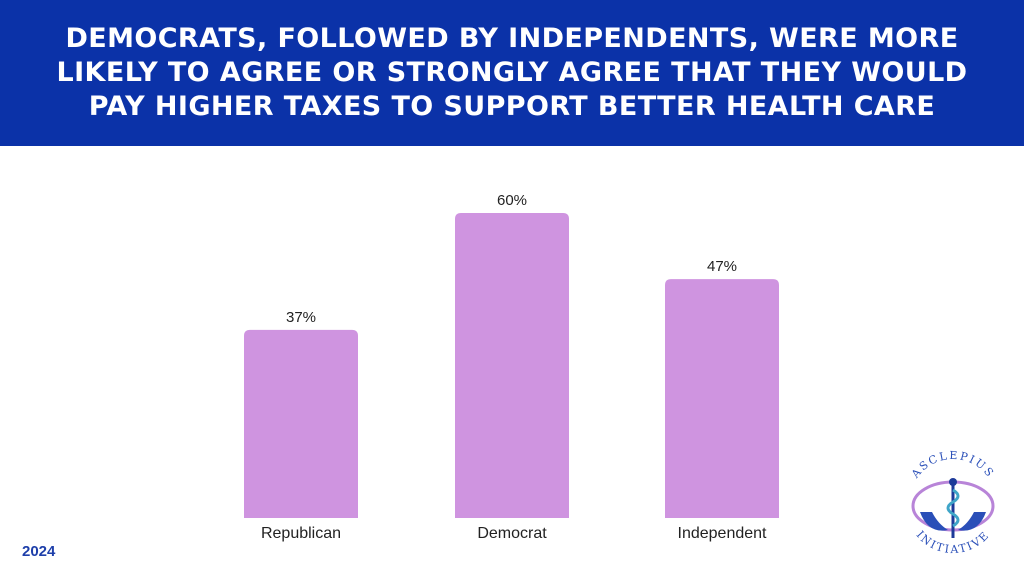 The image size is (1024, 576). I want to click on data-label-democrat: 60%, so click(512, 200).